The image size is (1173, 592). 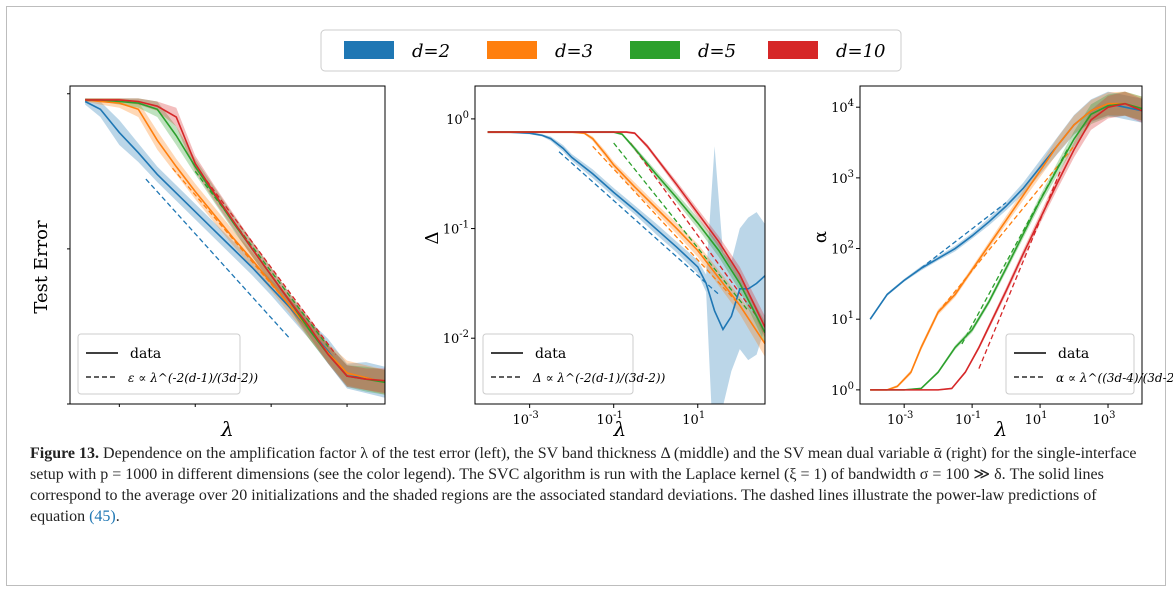 What do you see at coordinates (861, 51) in the screenshot?
I see `legend-label-d10: d=10` at bounding box center [861, 51].